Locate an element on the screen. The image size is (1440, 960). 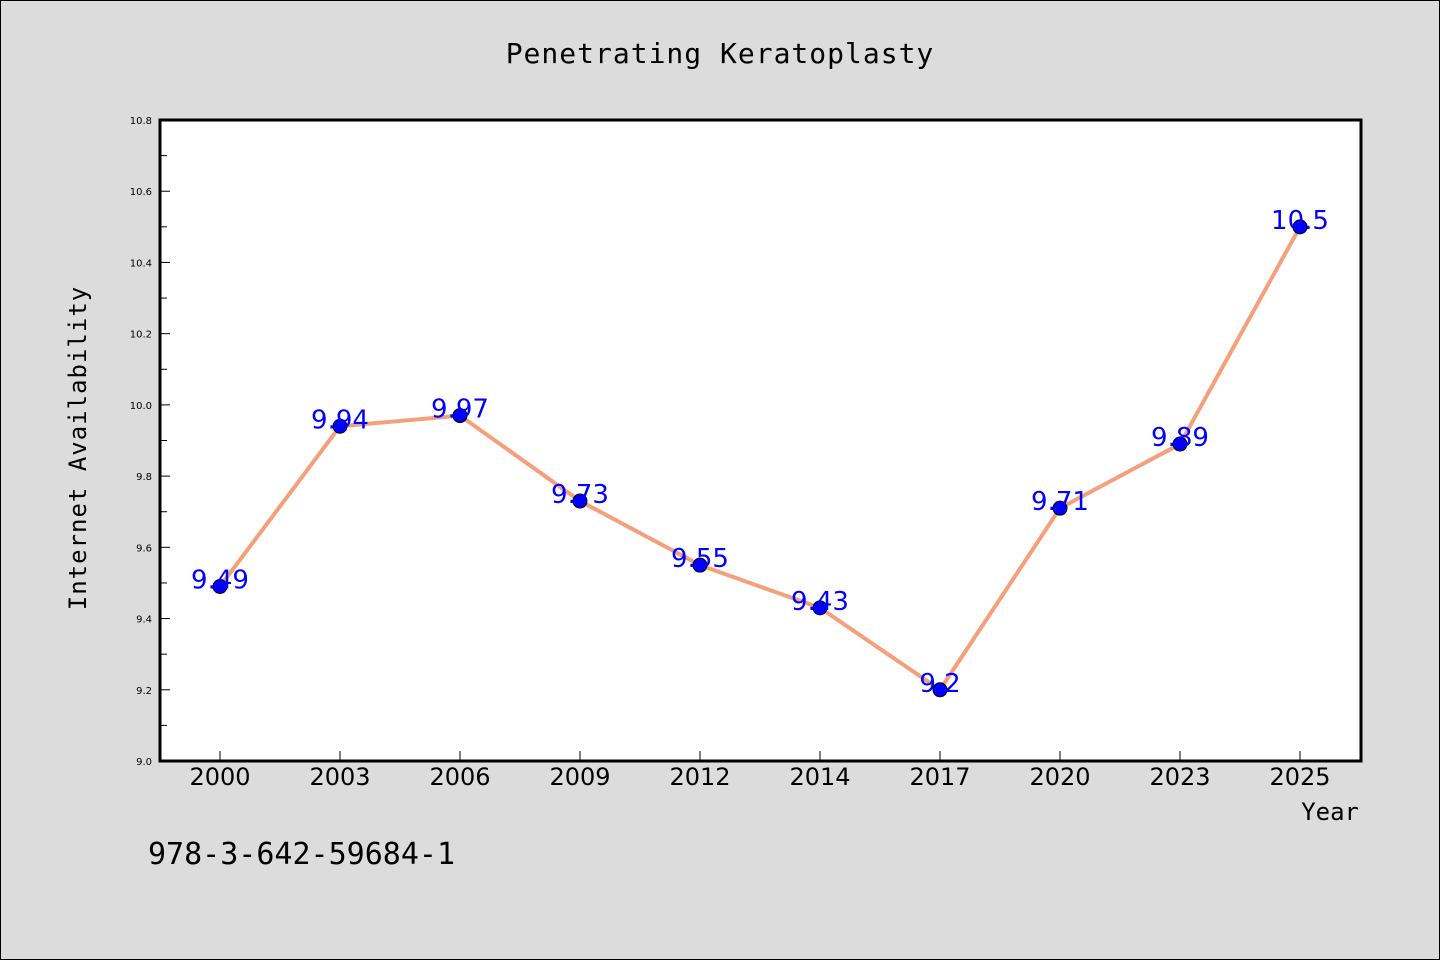
data-label: 9.55 is located at coordinates (700, 559).